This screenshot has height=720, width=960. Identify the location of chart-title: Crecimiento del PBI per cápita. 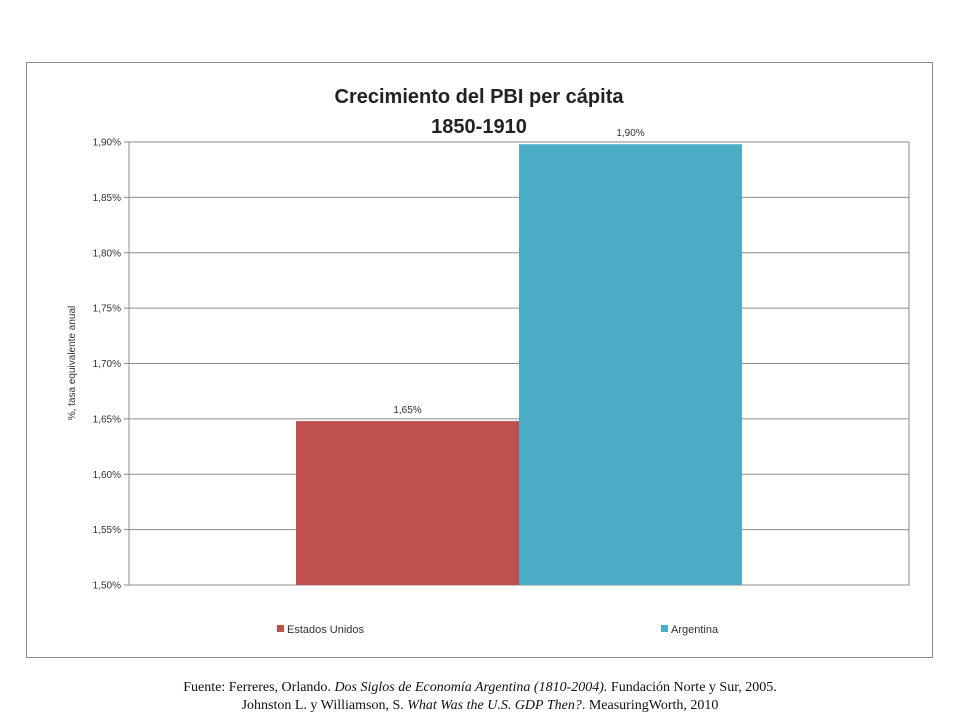
(480, 97).